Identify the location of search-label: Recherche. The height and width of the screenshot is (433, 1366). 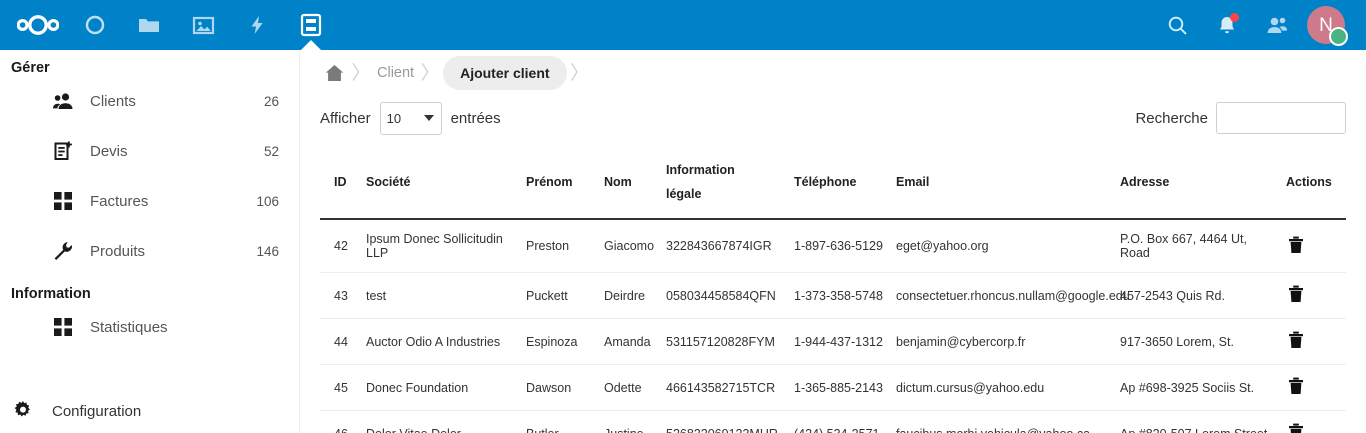
(1171, 118).